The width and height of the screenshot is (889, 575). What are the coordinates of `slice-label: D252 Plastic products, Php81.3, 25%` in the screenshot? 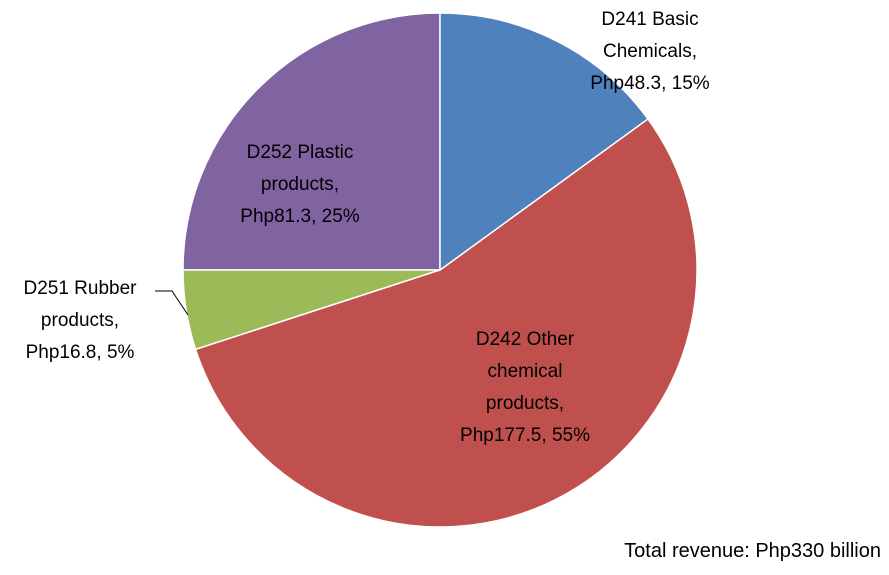 It's located at (300, 185).